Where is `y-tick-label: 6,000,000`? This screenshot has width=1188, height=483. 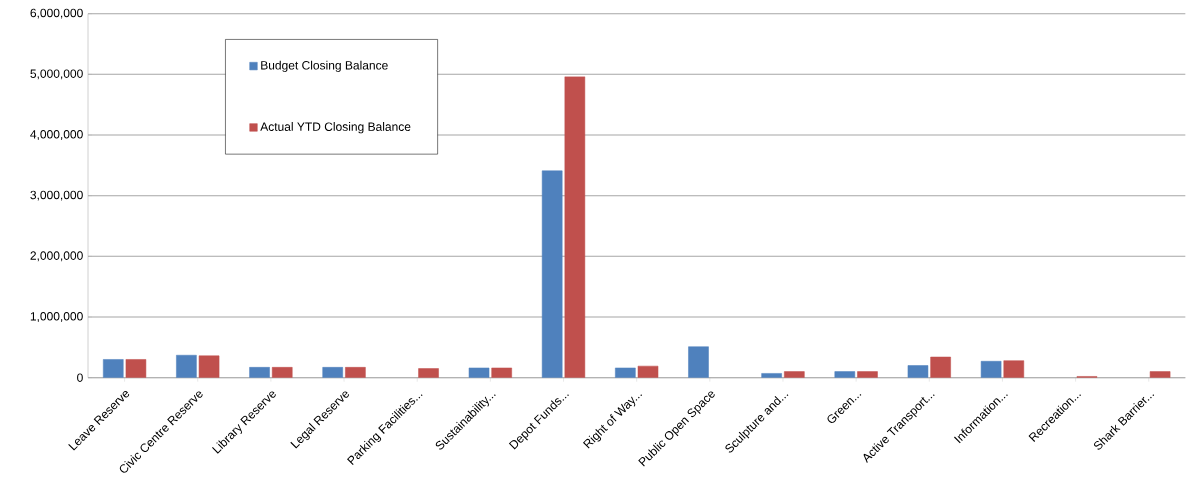 y-tick-label: 6,000,000 is located at coordinates (56, 13).